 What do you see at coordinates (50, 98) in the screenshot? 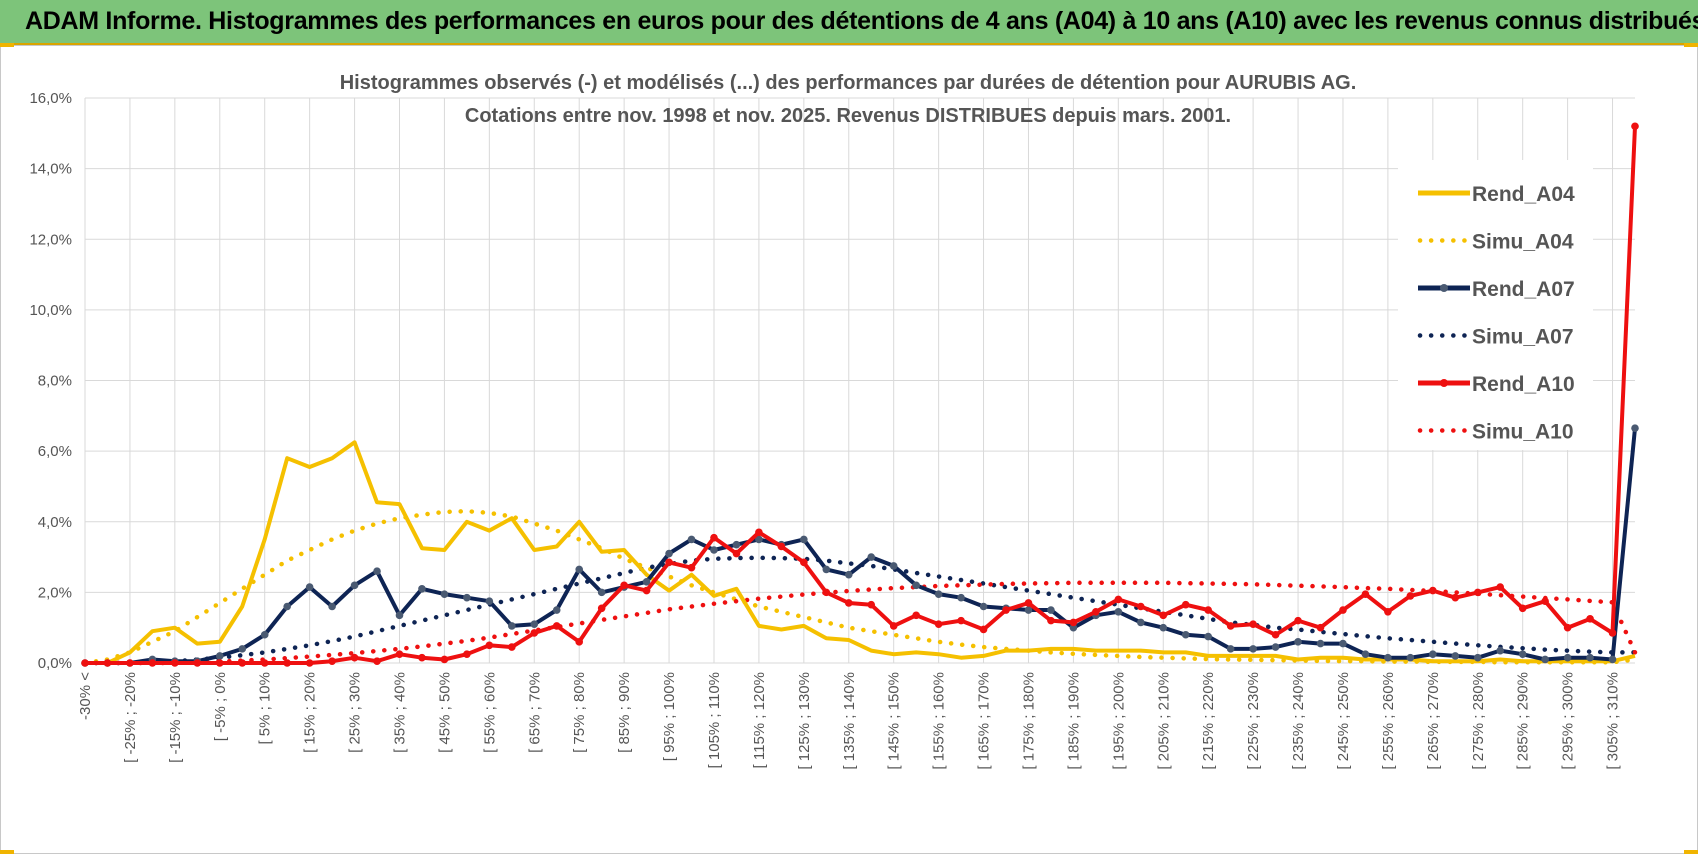
I see `y-tick-label: 16,0%` at bounding box center [50, 98].